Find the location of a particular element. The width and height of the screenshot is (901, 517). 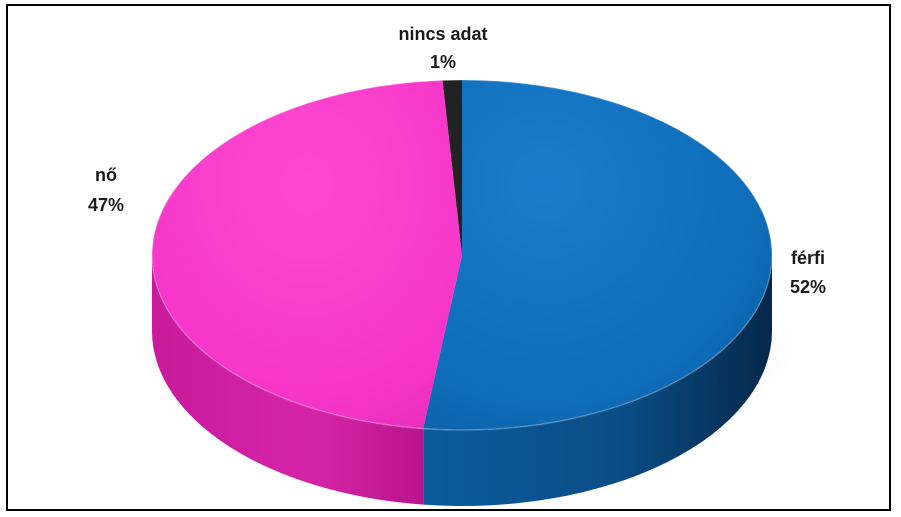

slice-label-nincs-adat-name: nincs adat is located at coordinates (442, 34).